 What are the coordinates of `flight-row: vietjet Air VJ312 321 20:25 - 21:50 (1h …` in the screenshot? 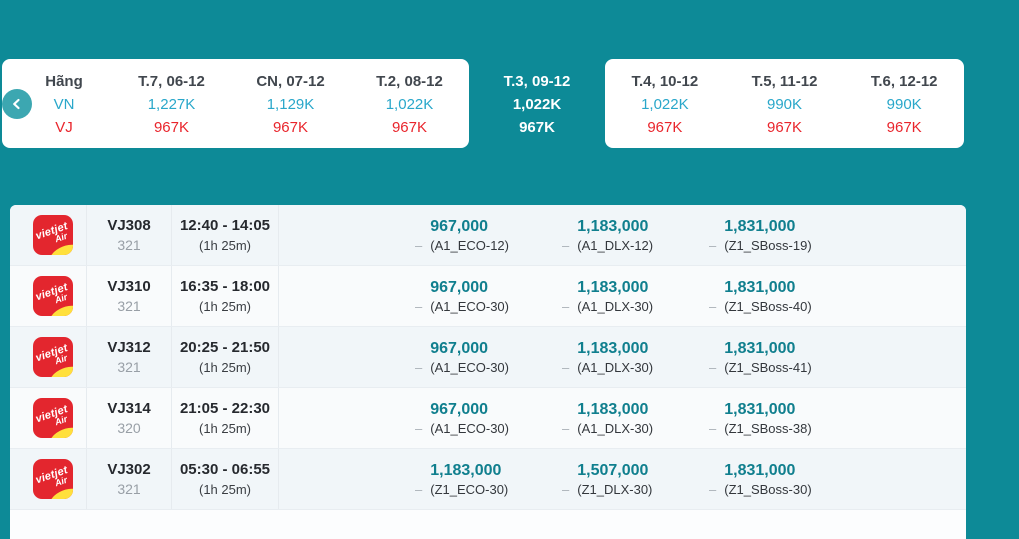 It's located at (488, 357).